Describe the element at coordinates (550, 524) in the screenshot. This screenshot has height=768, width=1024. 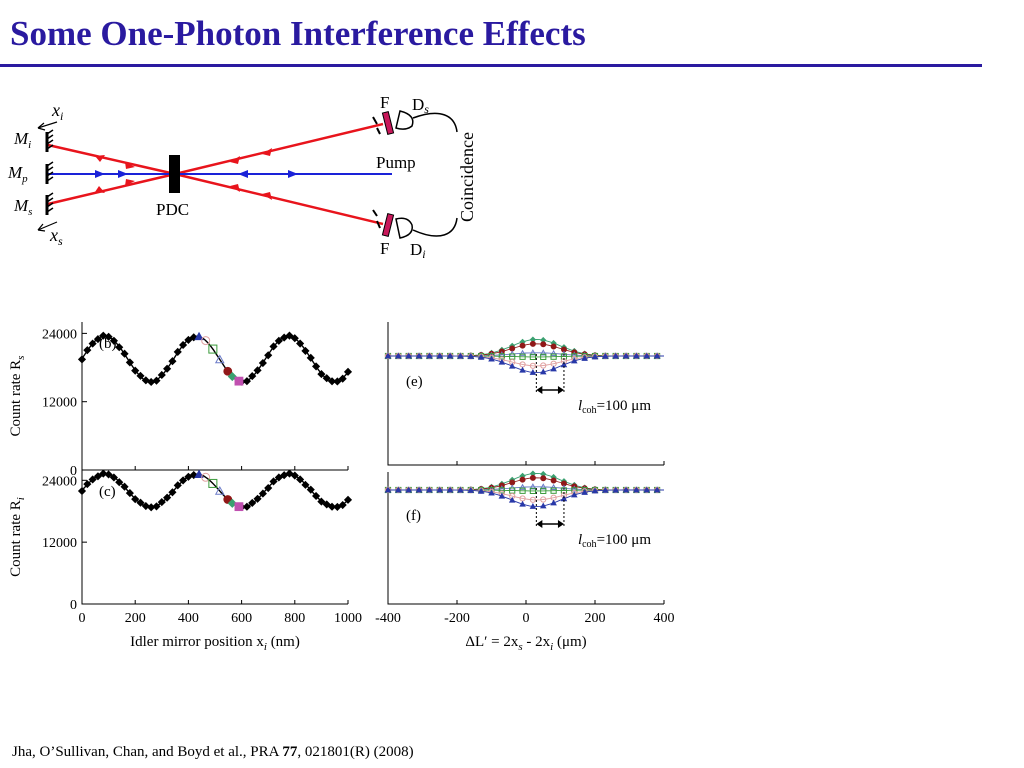
I see `coherence-arrowheads` at that location.